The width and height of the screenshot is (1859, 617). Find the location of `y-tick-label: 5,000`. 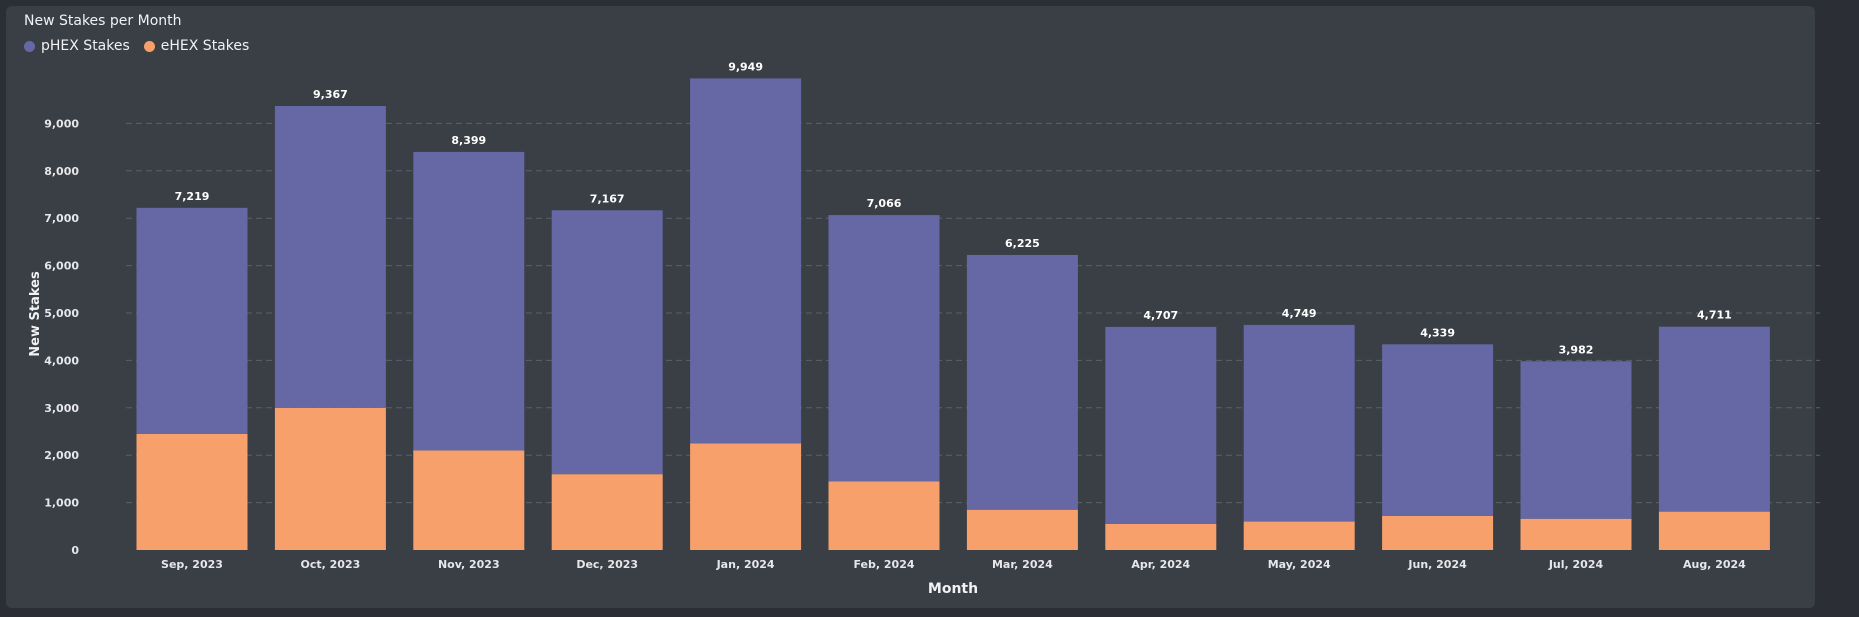

y-tick-label: 5,000 is located at coordinates (61, 313).